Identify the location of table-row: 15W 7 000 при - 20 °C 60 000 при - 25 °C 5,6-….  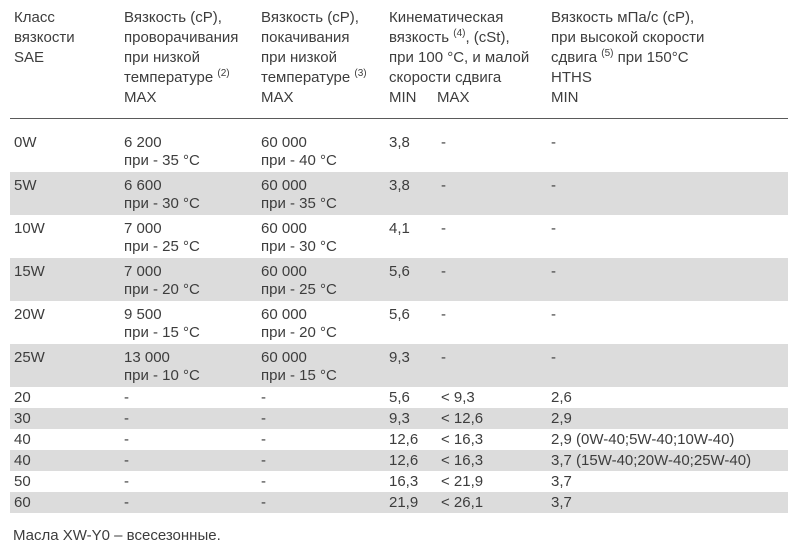
(399, 279).